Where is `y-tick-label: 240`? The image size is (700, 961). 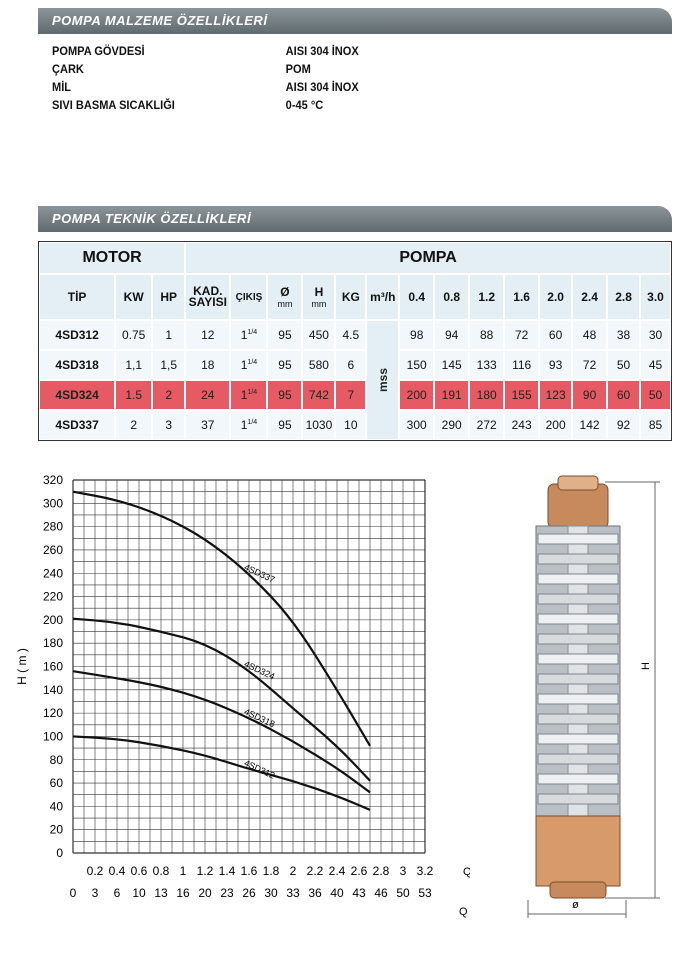
y-tick-label: 240 is located at coordinates (53, 573).